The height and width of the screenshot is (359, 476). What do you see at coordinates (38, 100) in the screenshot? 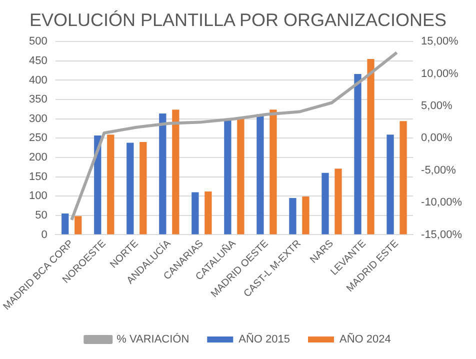
I see `y-tick-label: 350` at bounding box center [38, 100].